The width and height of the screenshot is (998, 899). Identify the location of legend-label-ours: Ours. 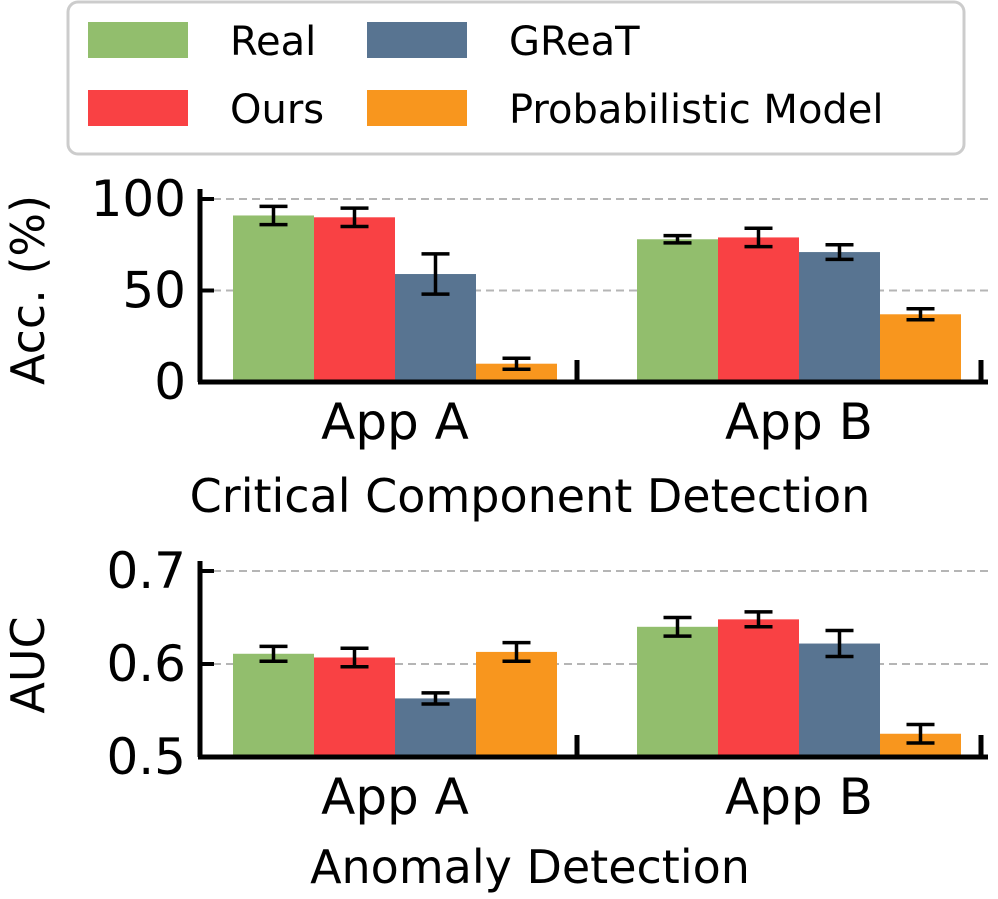
(277, 110).